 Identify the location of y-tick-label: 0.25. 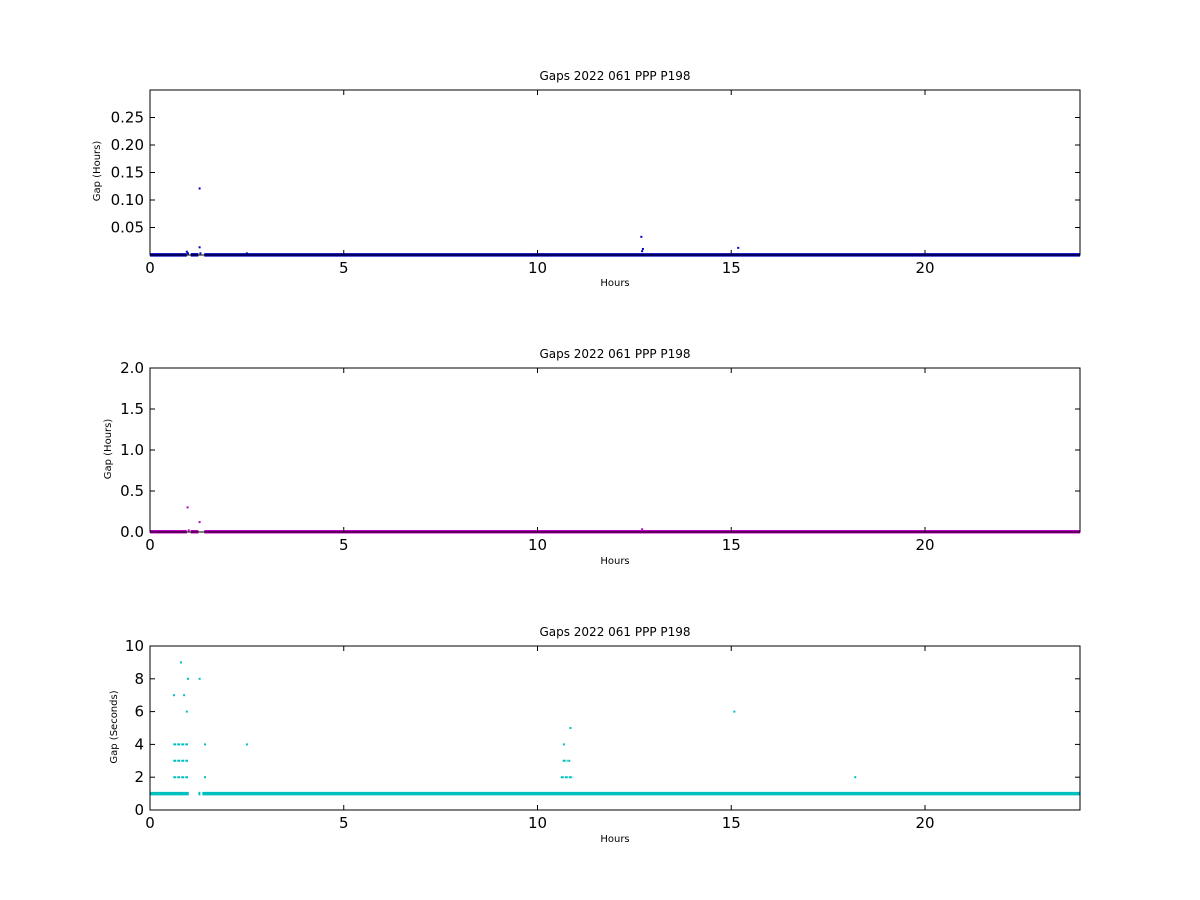
(127, 118).